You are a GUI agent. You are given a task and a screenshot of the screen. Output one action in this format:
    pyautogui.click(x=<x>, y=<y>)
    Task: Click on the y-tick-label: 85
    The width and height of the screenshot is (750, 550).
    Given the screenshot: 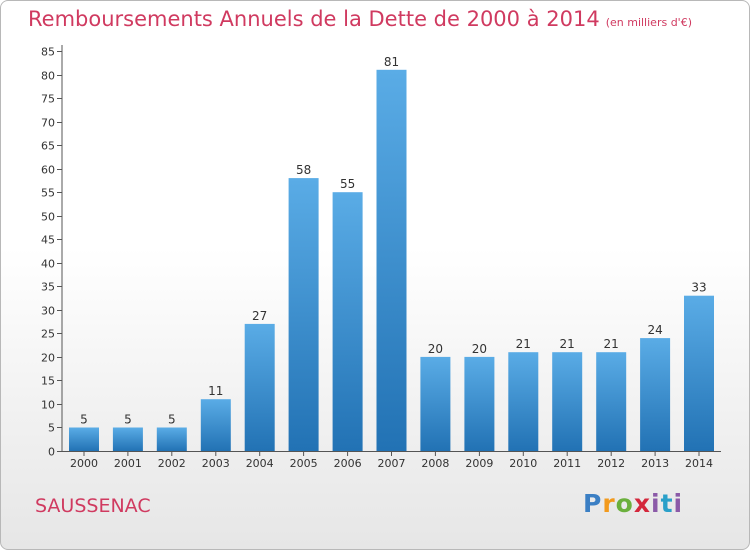 What is the action you would take?
    pyautogui.click(x=48, y=52)
    